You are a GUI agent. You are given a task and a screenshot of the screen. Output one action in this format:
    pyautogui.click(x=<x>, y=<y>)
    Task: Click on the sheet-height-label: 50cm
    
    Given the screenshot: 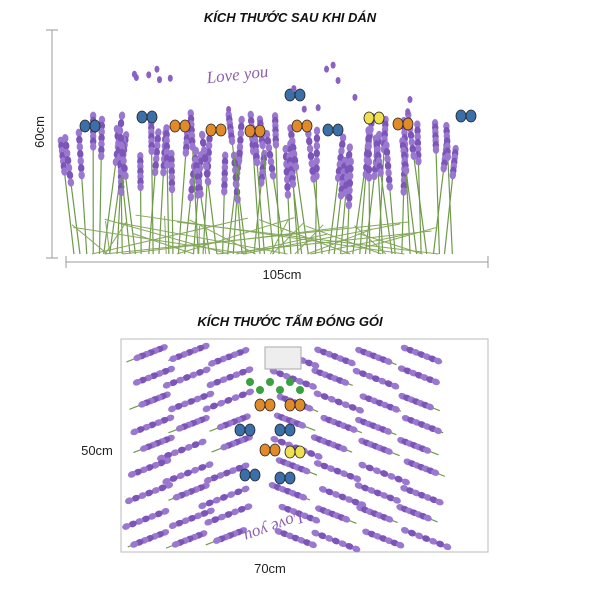 What is the action you would take?
    pyautogui.click(x=97, y=450)
    